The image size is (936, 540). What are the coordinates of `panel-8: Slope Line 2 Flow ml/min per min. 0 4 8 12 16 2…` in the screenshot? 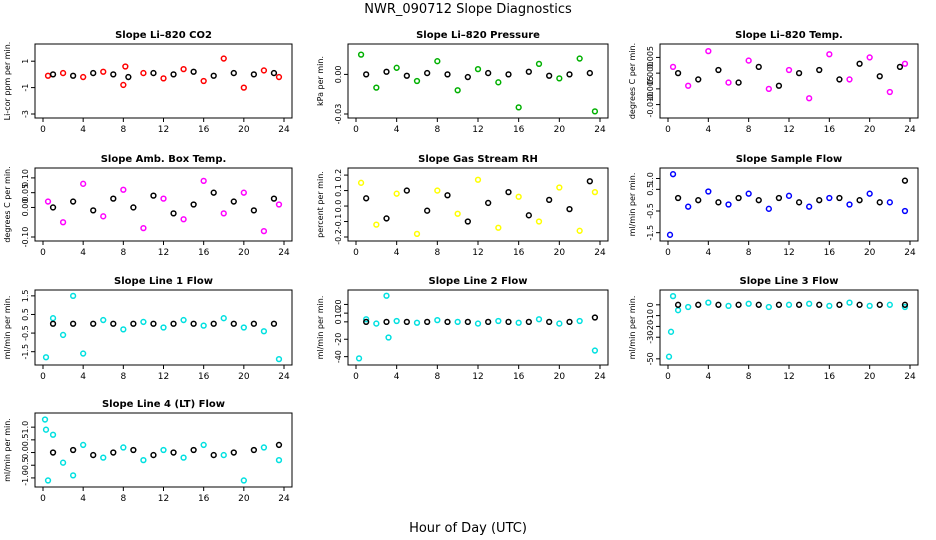 It's located at (462, 329).